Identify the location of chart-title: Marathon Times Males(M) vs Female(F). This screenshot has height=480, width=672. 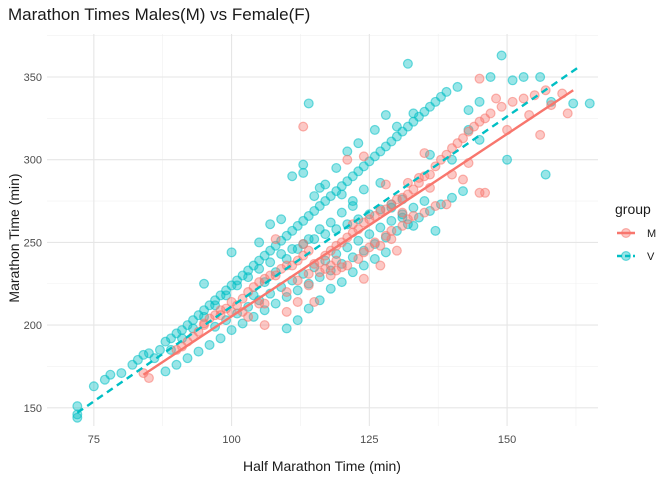
(159, 14).